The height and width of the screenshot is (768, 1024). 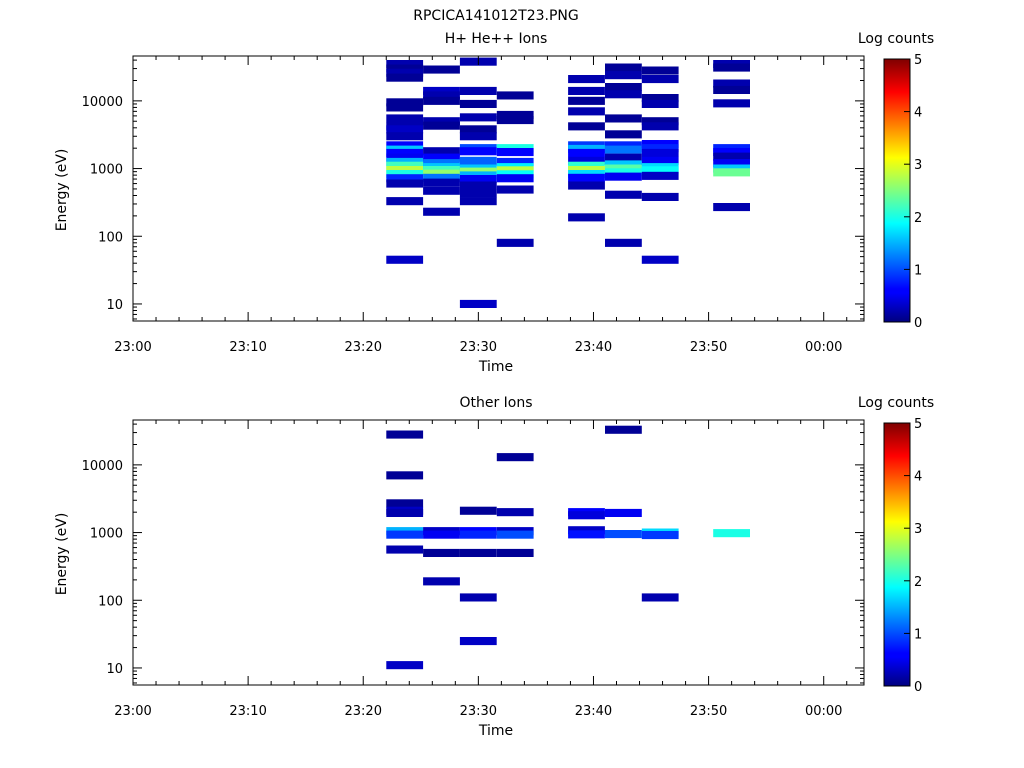 What do you see at coordinates (106, 170) in the screenshot?
I see `y-tick-label: 1000` at bounding box center [106, 170].